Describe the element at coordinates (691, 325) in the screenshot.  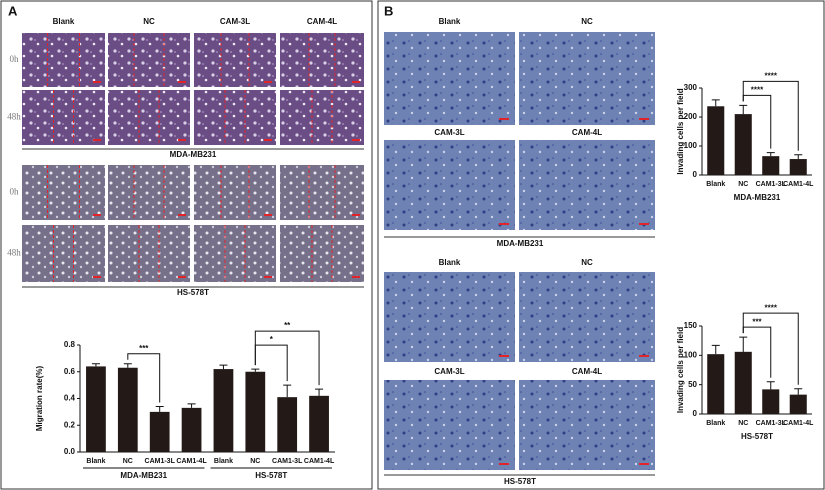
I see `y-tick-label: 150` at that location.